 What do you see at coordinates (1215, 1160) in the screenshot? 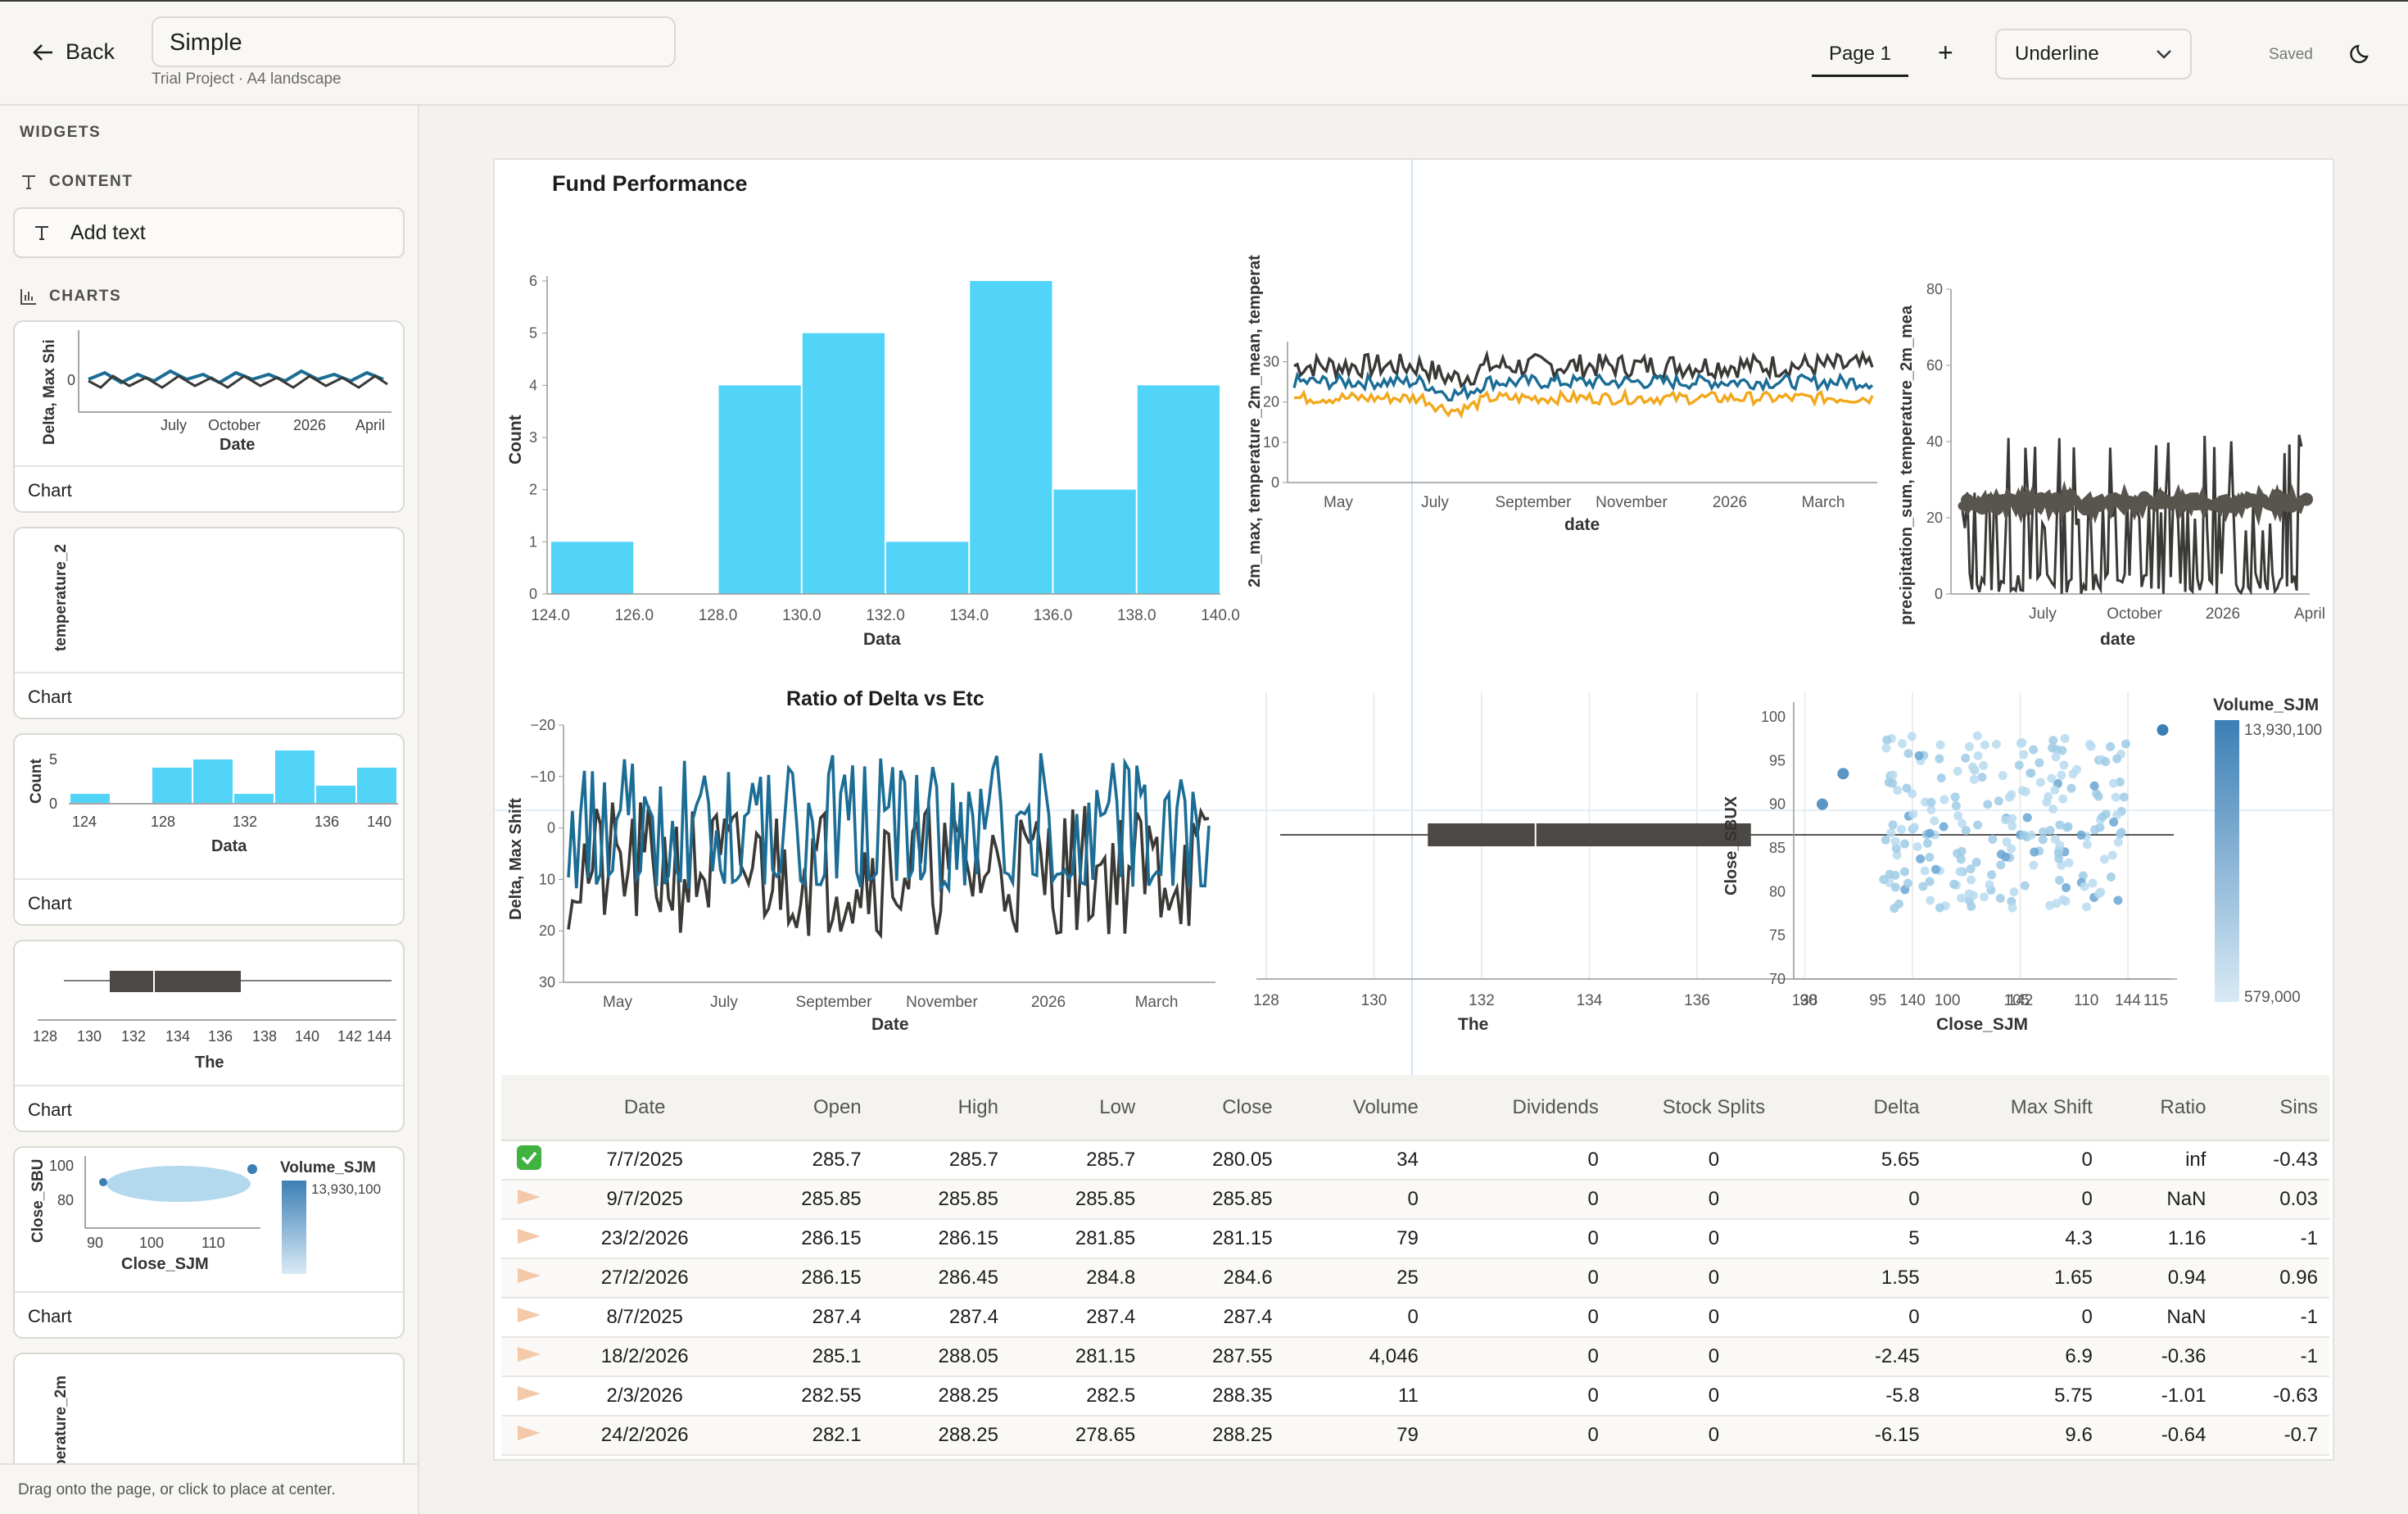
I see `table-cell: 280.05` at bounding box center [1215, 1160].